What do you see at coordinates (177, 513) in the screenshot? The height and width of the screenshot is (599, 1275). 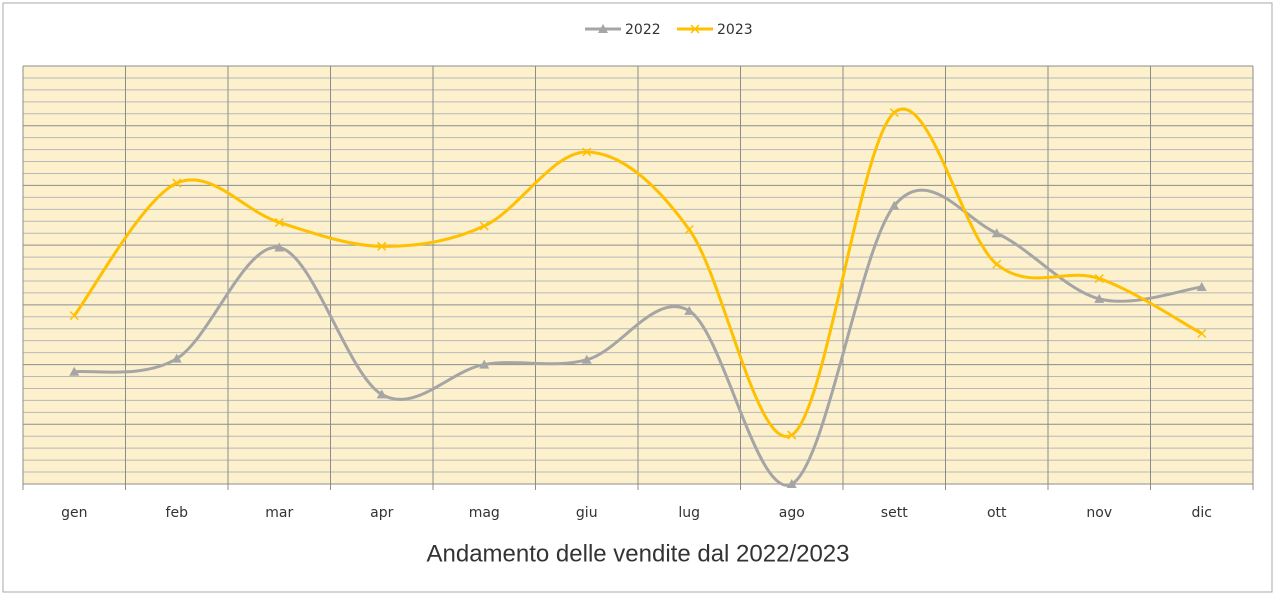 I see `x-tick-label: feb` at bounding box center [177, 513].